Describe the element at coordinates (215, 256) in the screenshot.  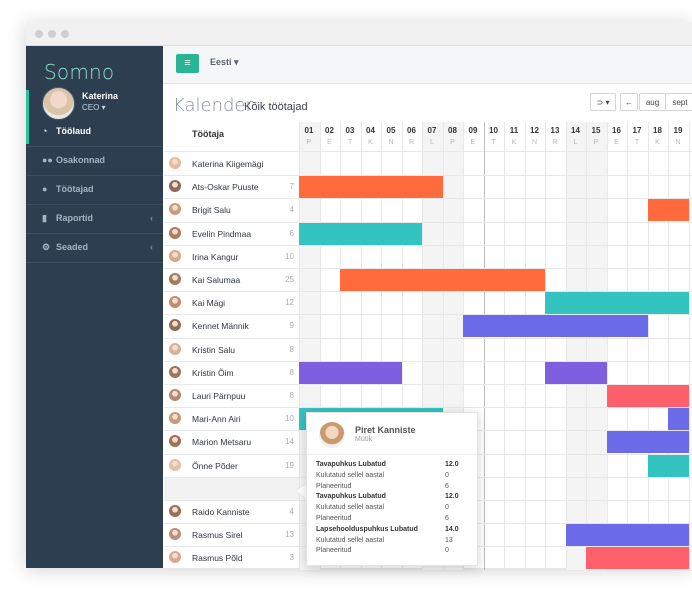
I see `employee-name: Irina Kangur` at that location.